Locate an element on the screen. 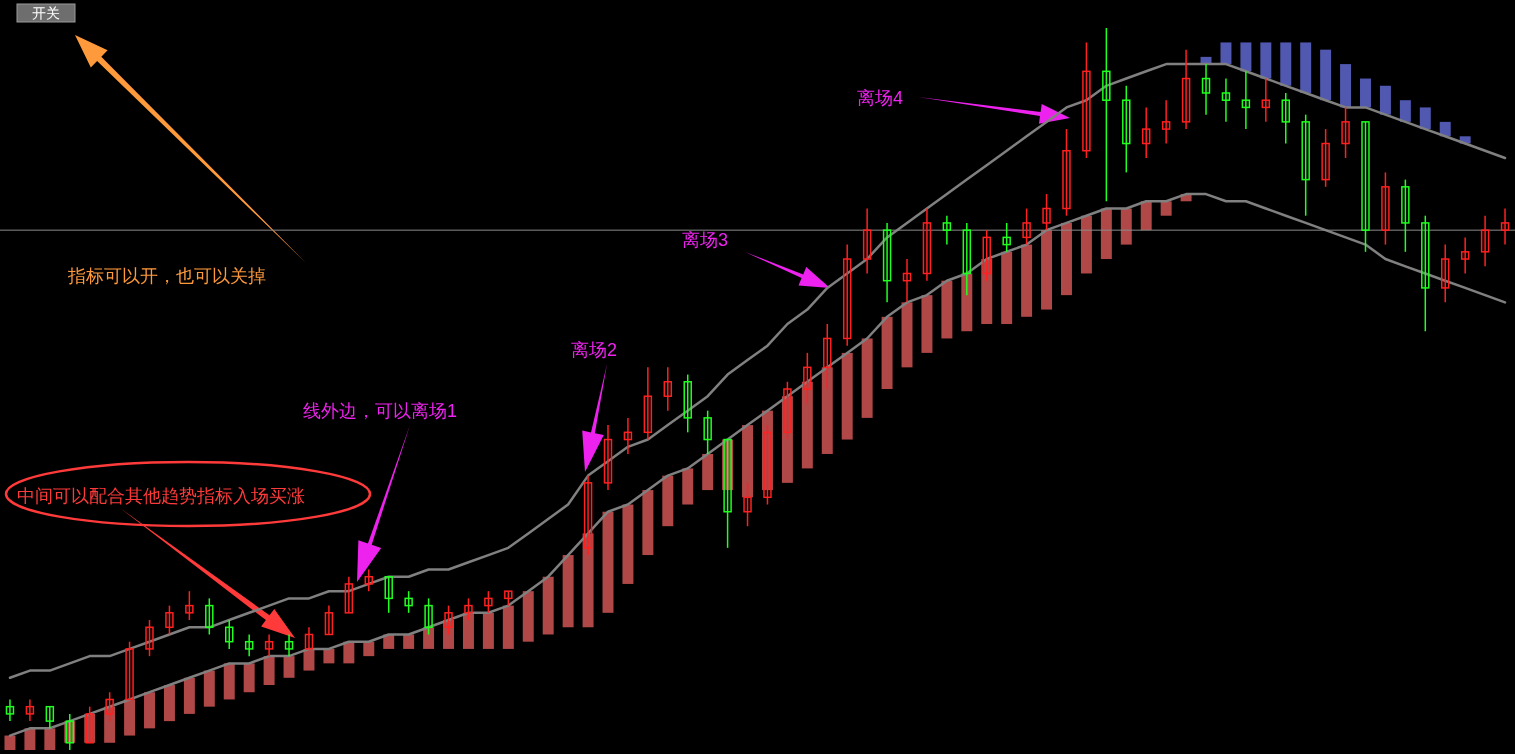  annotation: 离场4 is located at coordinates (880, 98).